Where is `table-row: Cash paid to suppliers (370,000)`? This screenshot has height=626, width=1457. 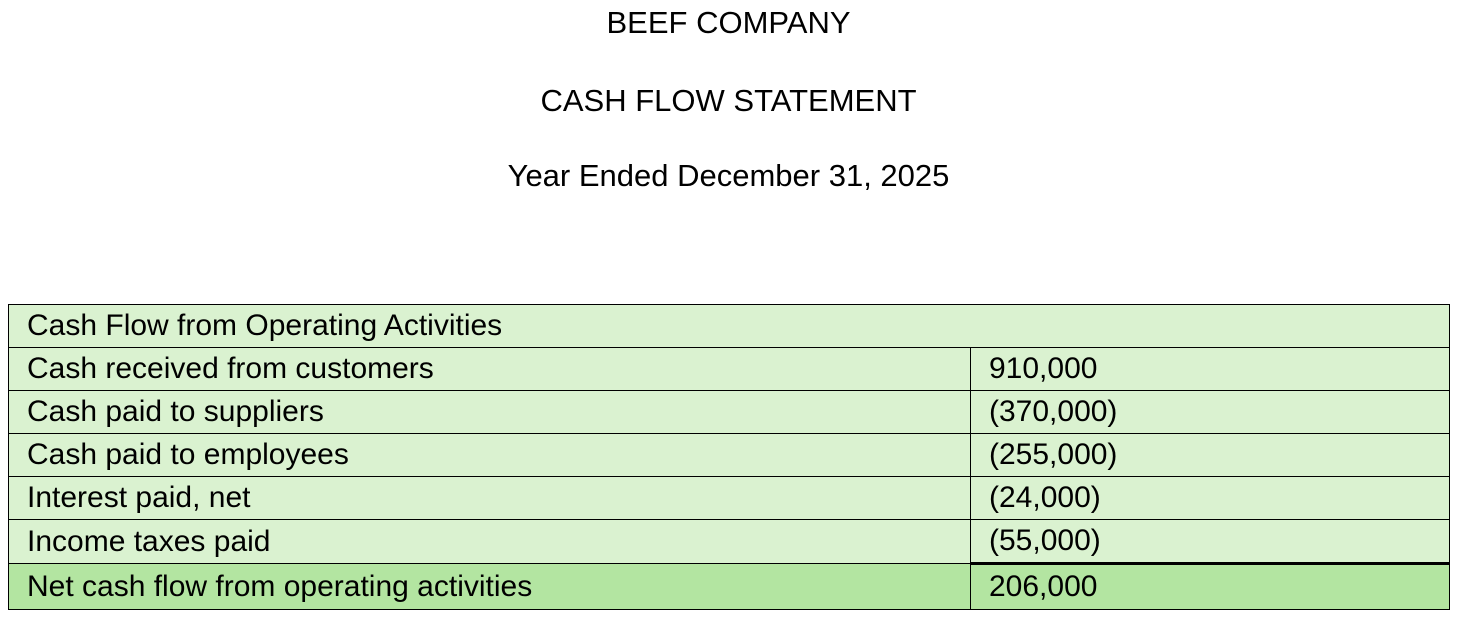
table-row: Cash paid to suppliers (370,000) is located at coordinates (729, 412).